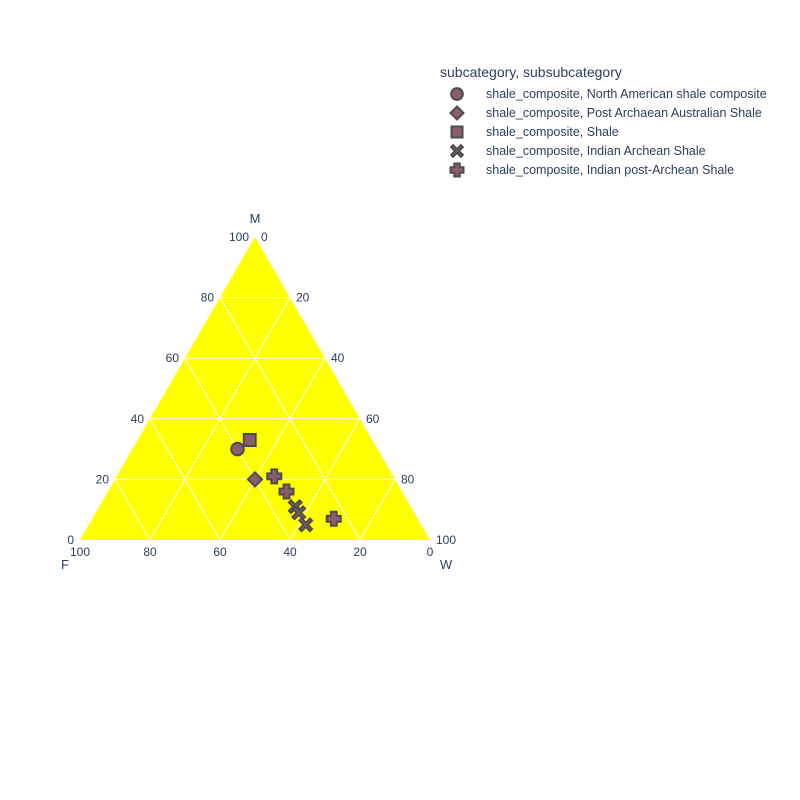 This screenshot has width=800, height=800. What do you see at coordinates (220, 552) in the screenshot?
I see `f-tick-label: 60` at bounding box center [220, 552].